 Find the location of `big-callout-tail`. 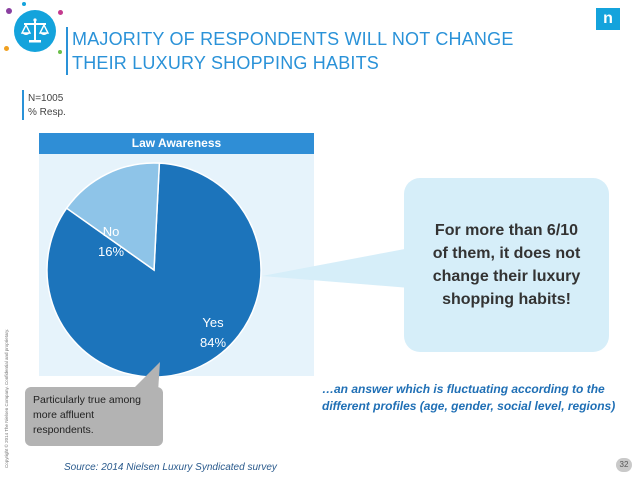

big-callout-tail is located at coordinates (336, 268).